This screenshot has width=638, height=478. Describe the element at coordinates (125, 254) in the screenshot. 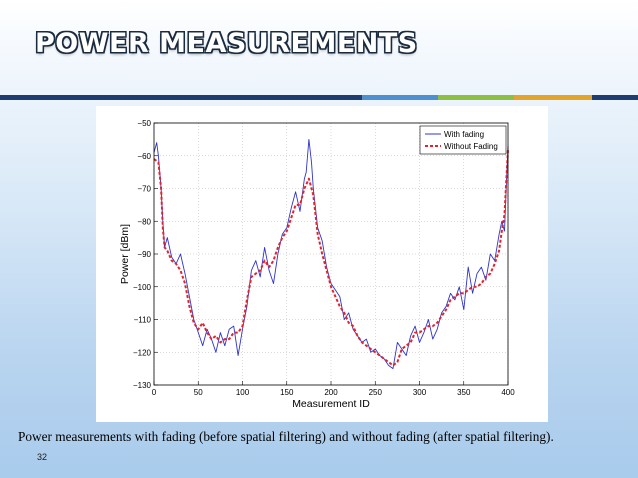

I see `y-axis-label: Power [dBm]` at that location.